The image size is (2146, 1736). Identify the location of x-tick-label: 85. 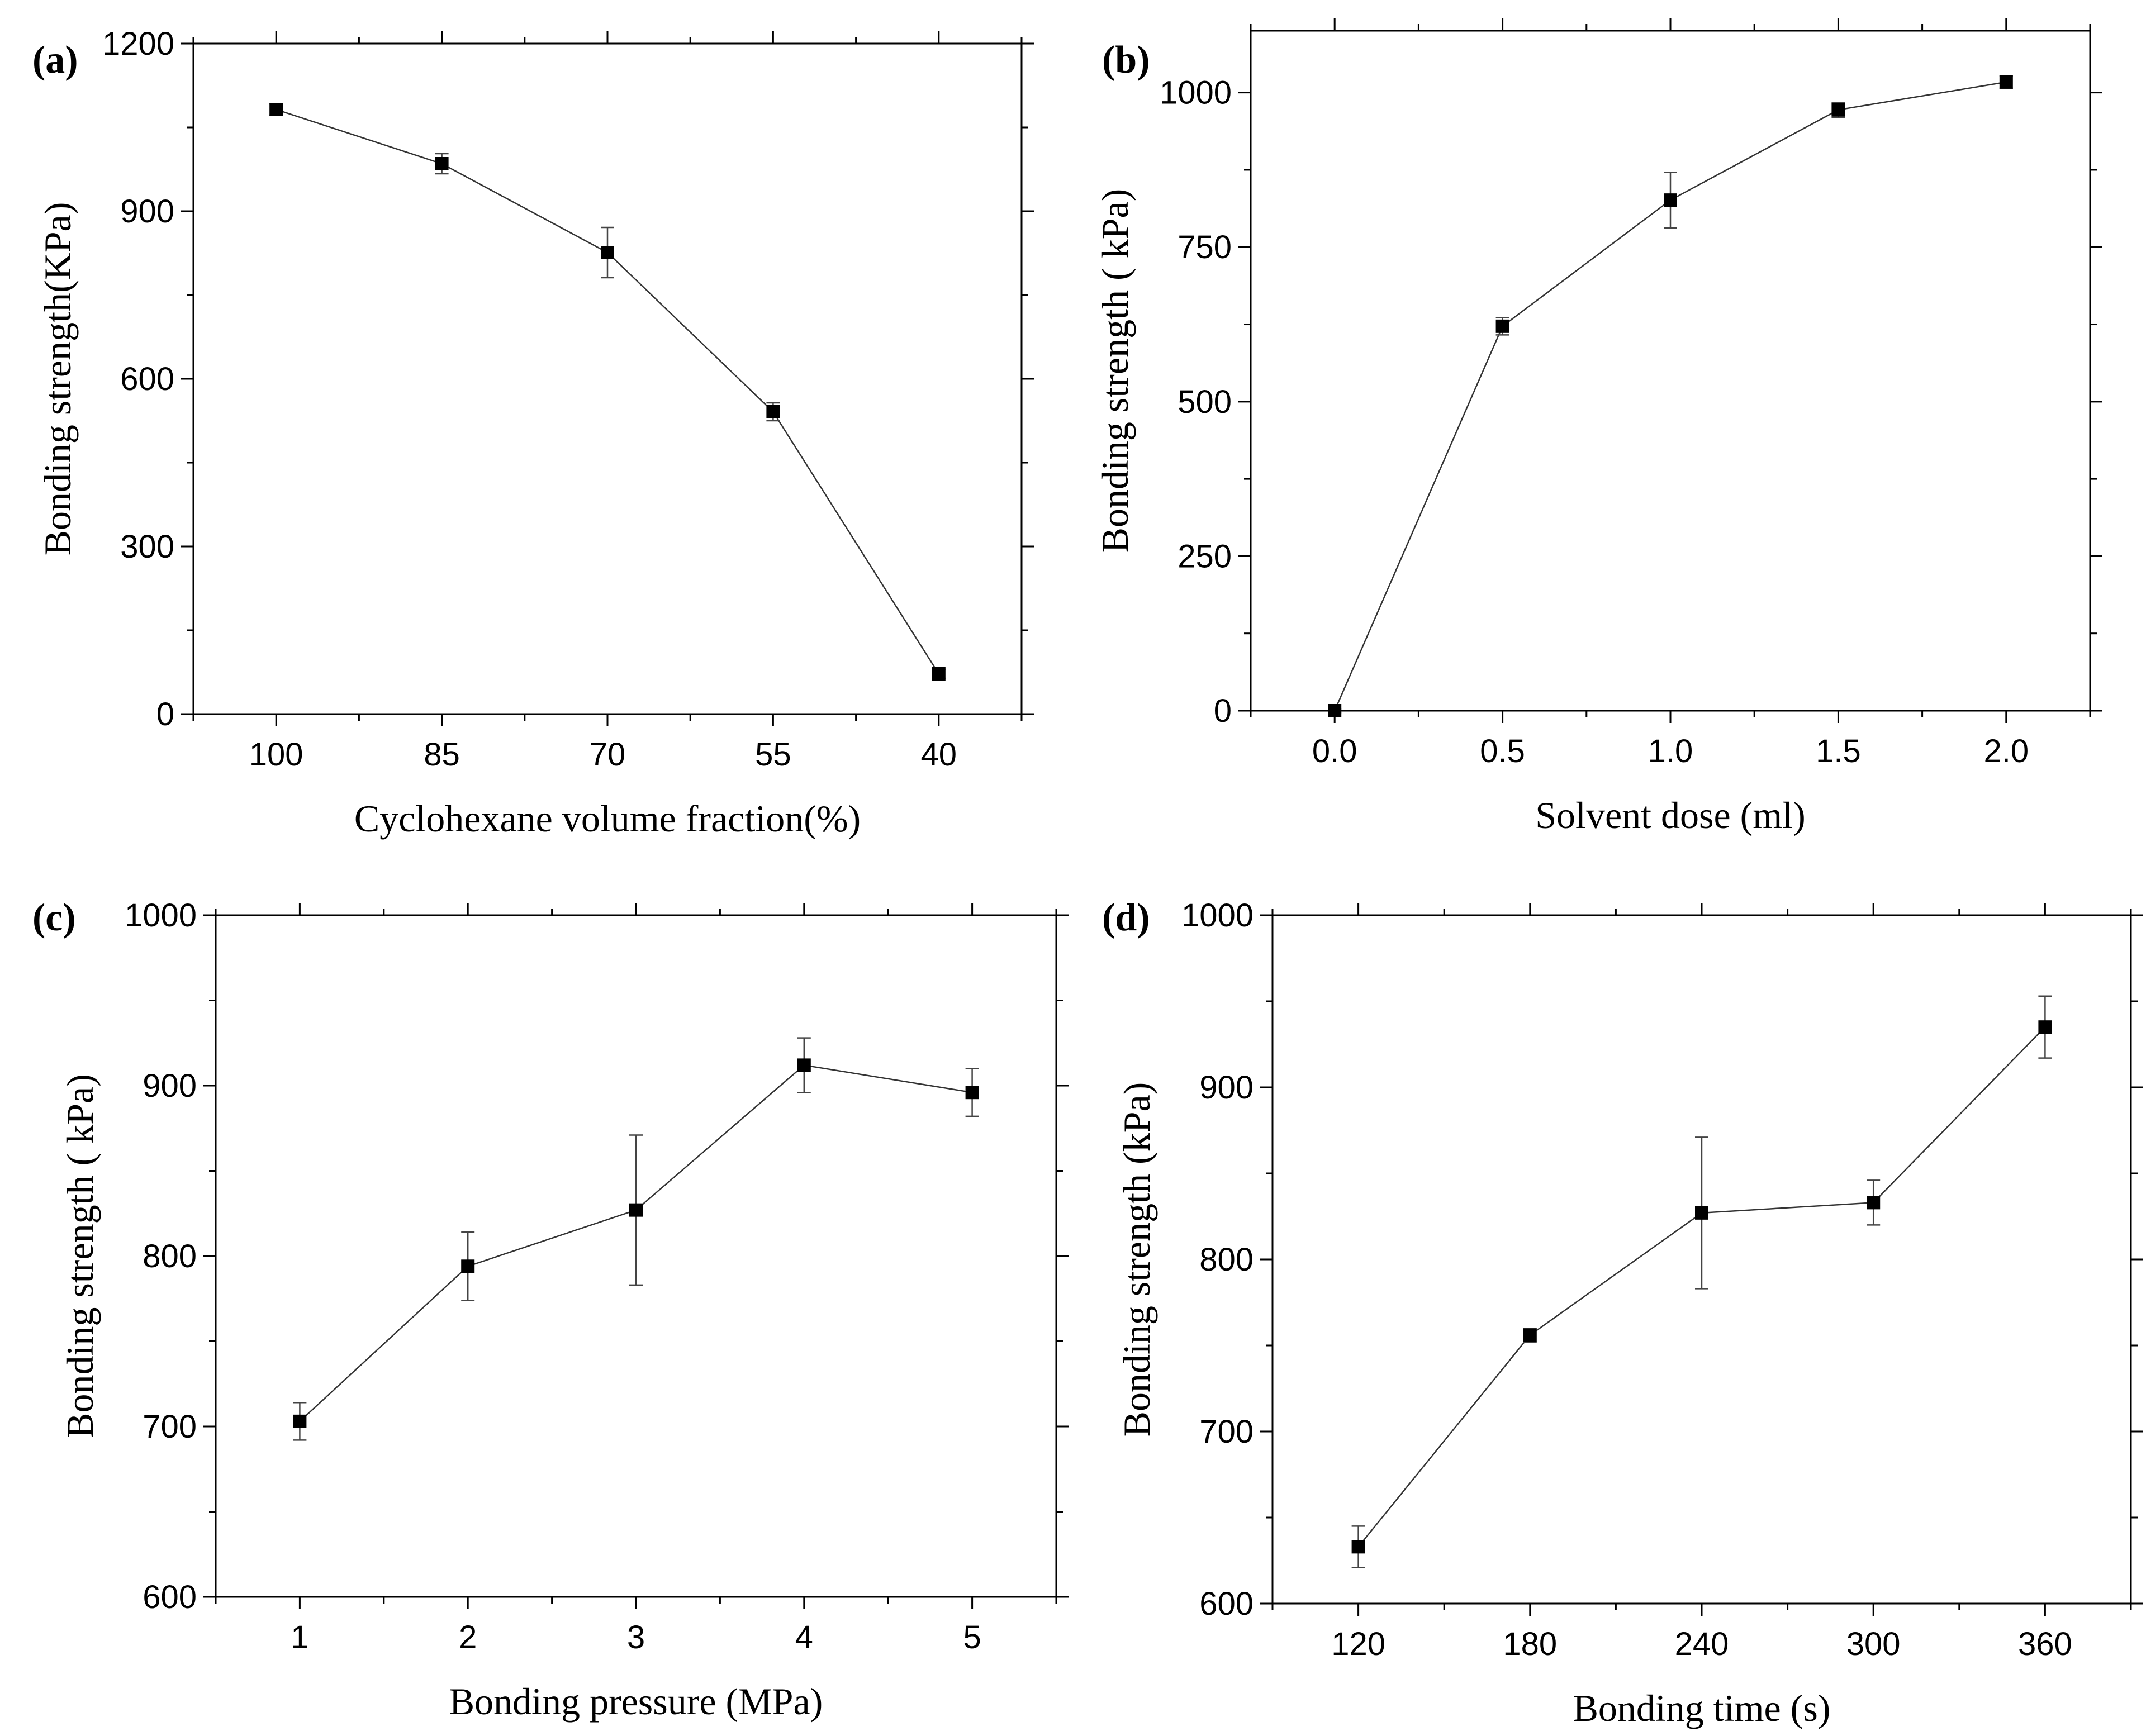
(442, 754).